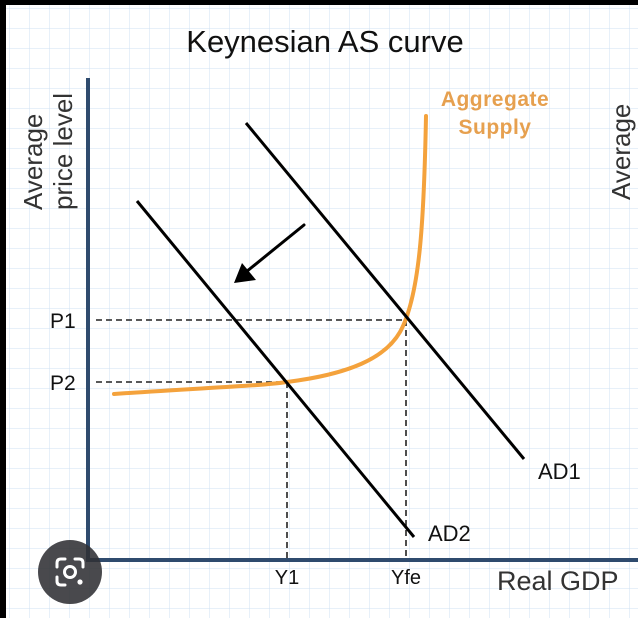  I want to click on y1-label: Y1, so click(287, 578).